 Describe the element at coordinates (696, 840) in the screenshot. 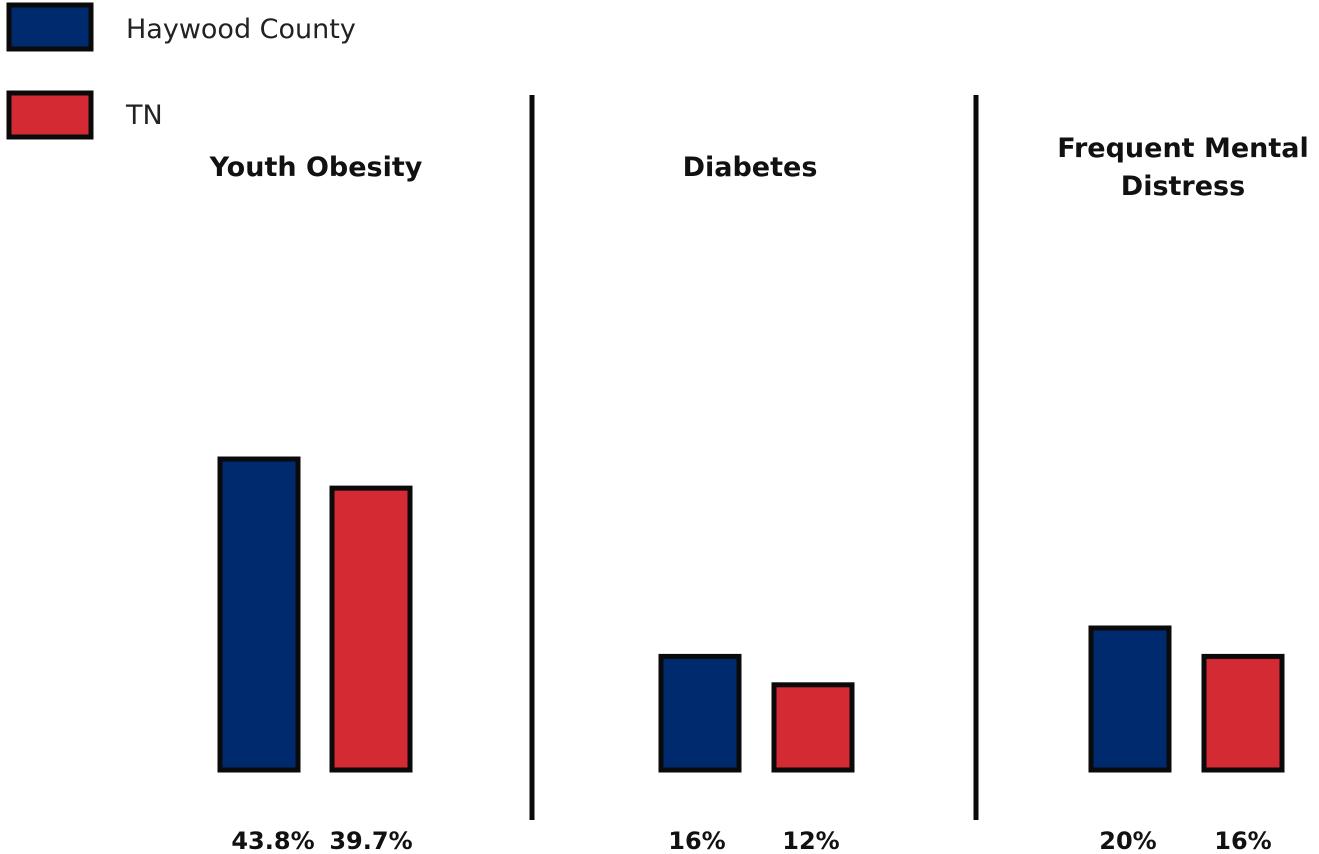

I see `value-label-haywood-county: 16%` at that location.